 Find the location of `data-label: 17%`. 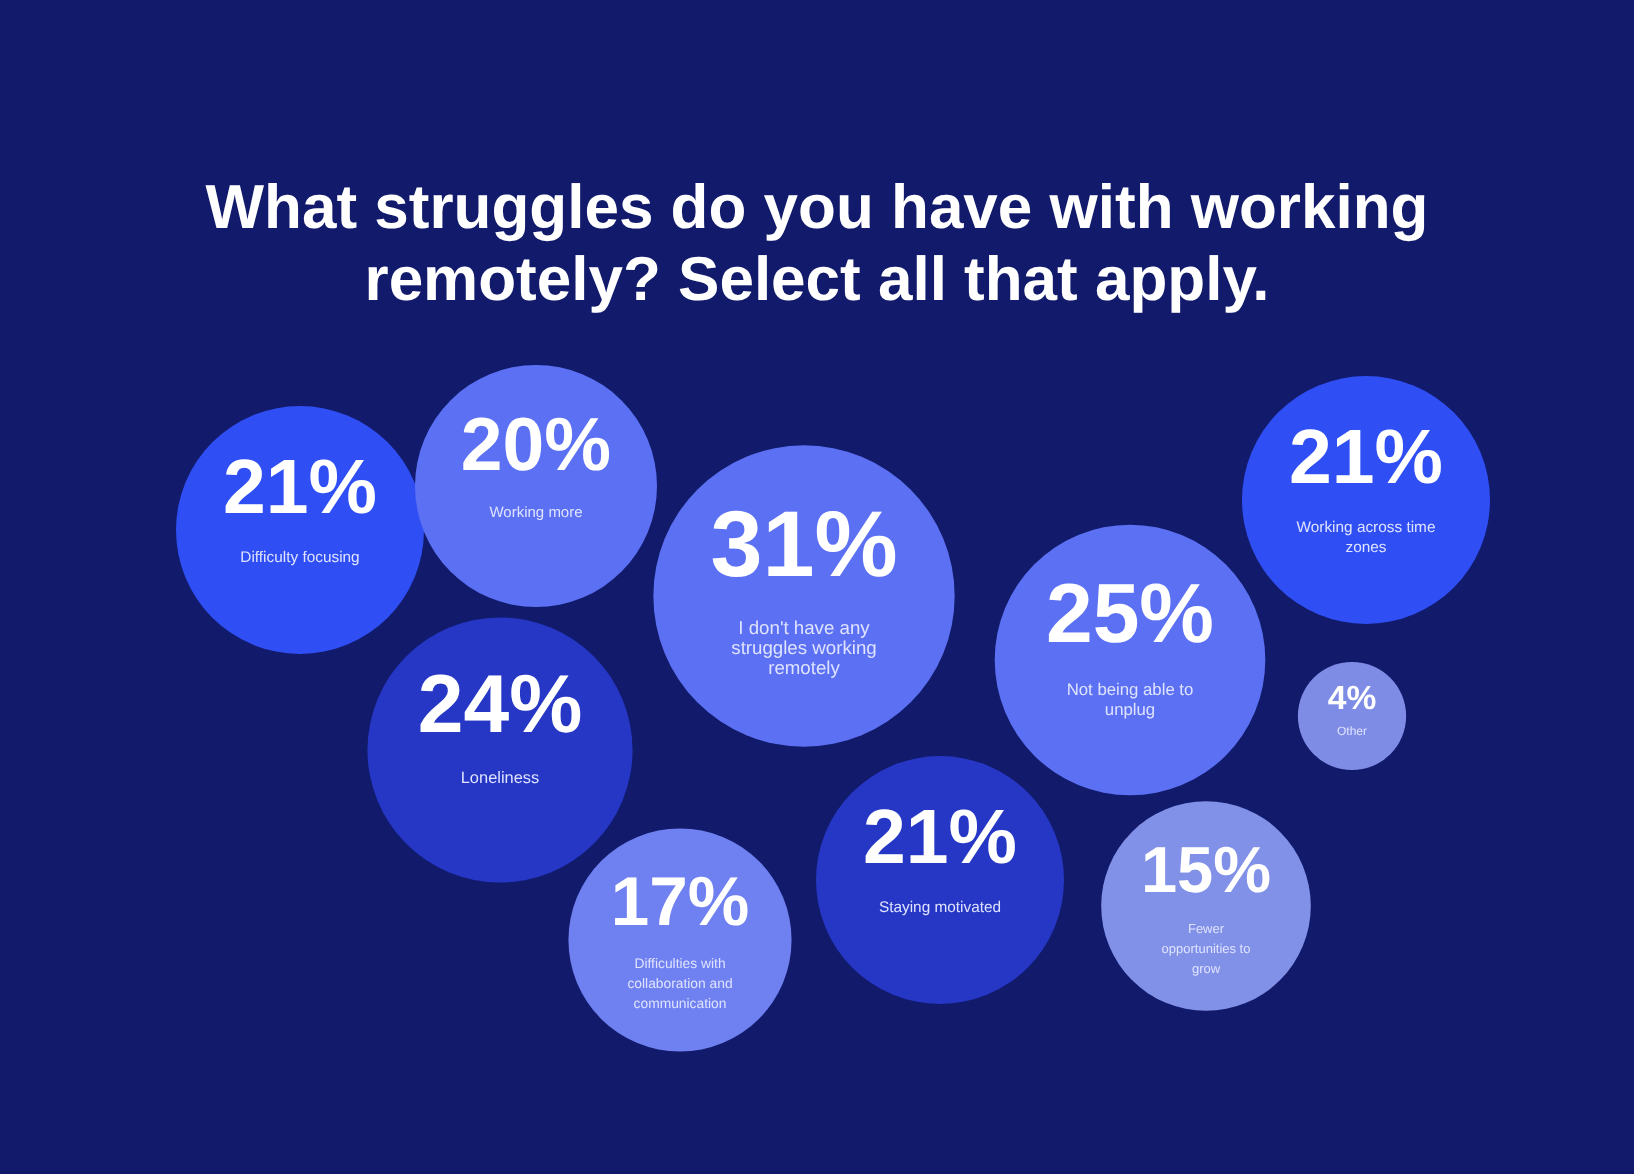

data-label: 17% is located at coordinates (680, 902).